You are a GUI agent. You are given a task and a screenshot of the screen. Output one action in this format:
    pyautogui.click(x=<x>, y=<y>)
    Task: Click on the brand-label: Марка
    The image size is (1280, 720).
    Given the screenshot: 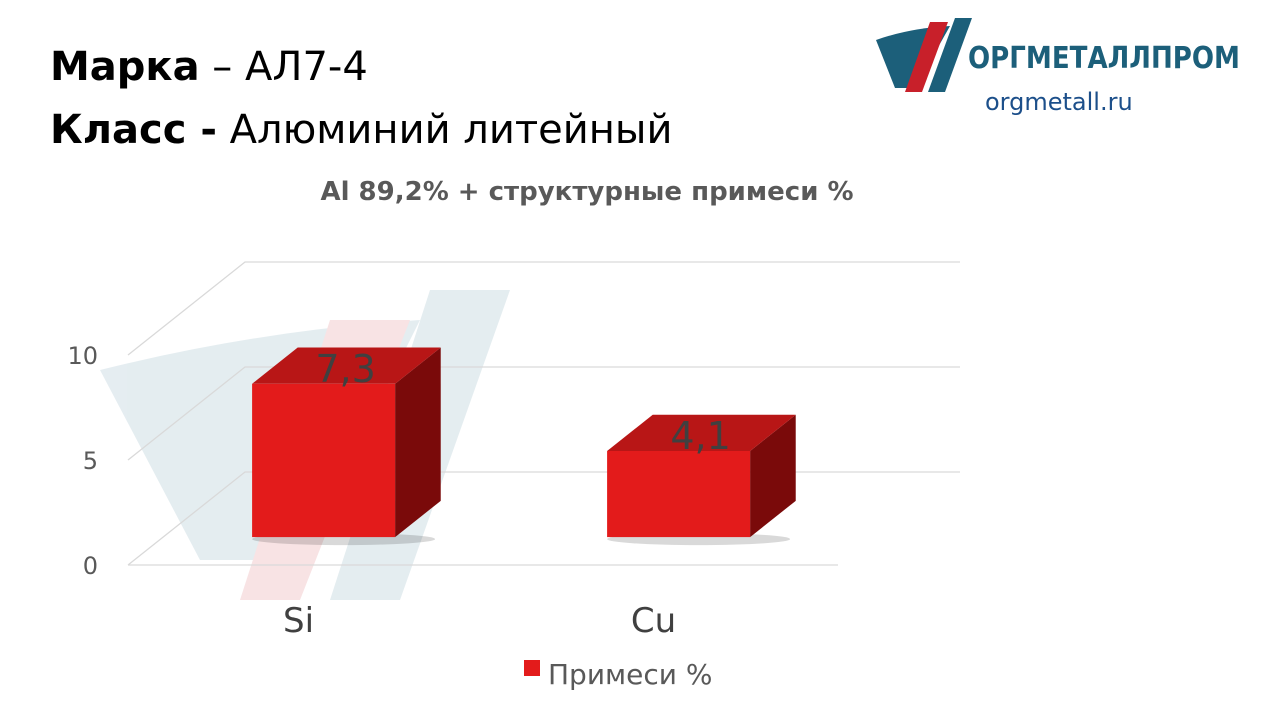 What is the action you would take?
    pyautogui.click(x=125, y=67)
    